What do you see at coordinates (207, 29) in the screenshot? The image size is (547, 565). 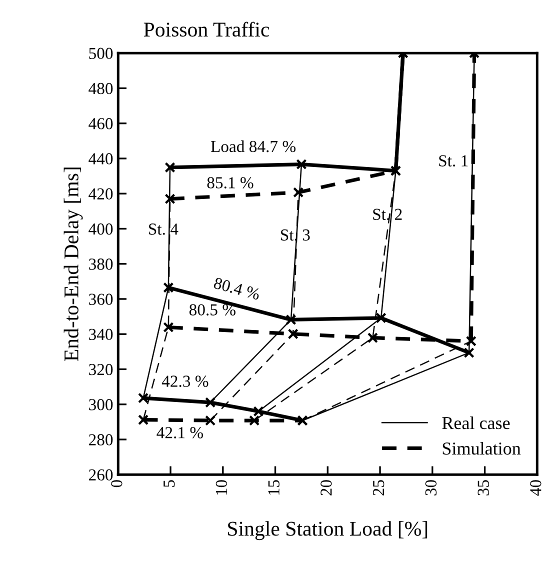 I see `chart-title: Poisson Traffic` at bounding box center [207, 29].